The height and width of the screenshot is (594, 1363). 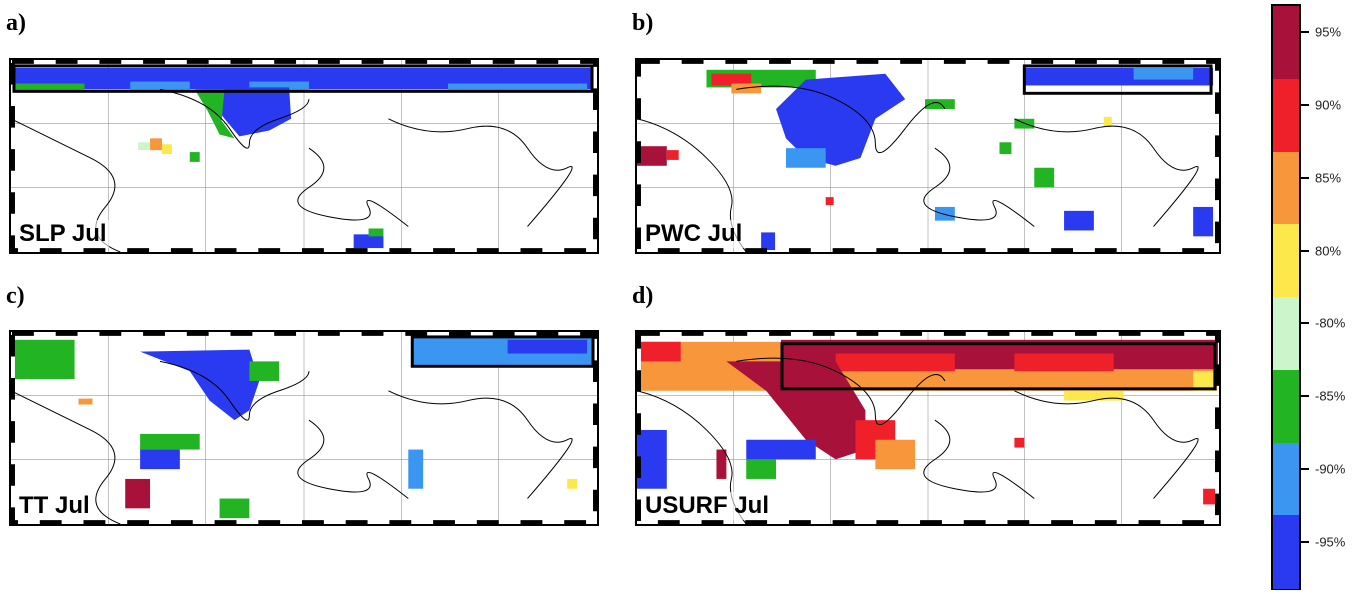 I want to click on map-d-canvas, so click(x=928, y=428).